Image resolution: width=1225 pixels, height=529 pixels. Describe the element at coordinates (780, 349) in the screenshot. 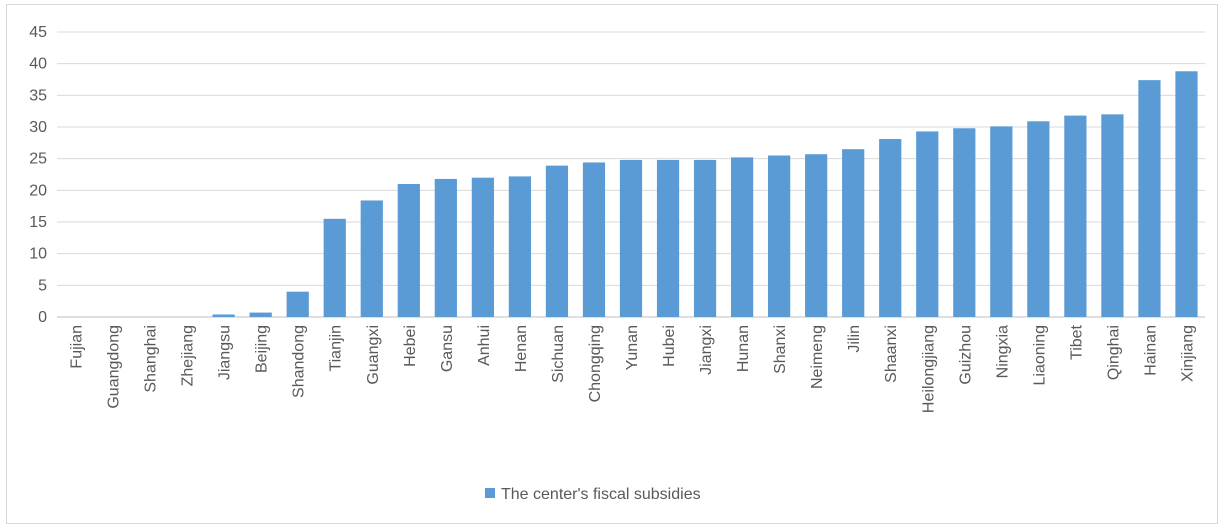

I see `x-tick-label: Shanxi` at that location.